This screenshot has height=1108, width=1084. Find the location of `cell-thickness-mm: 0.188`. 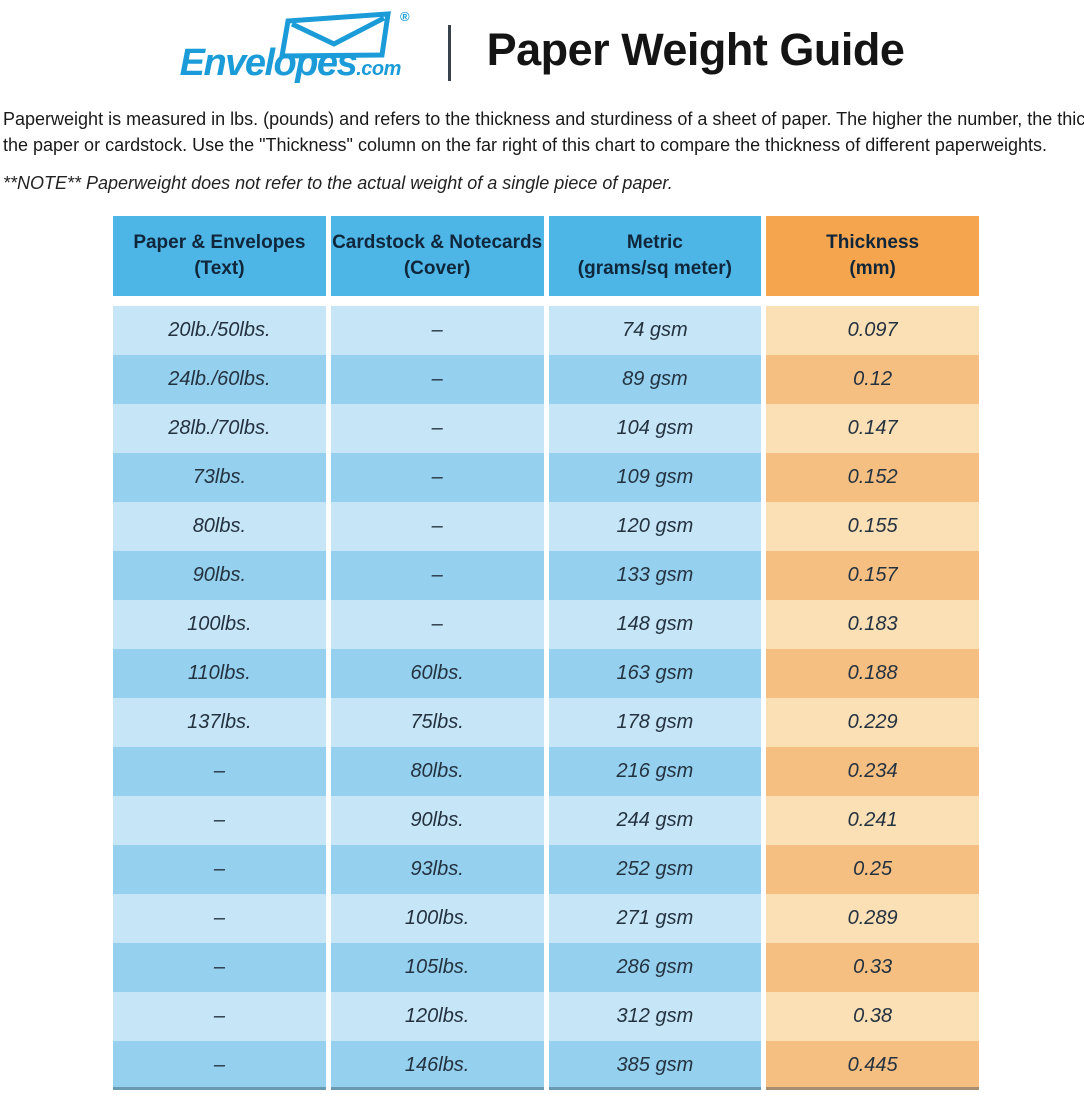

cell-thickness-mm: 0.188 is located at coordinates (872, 673).